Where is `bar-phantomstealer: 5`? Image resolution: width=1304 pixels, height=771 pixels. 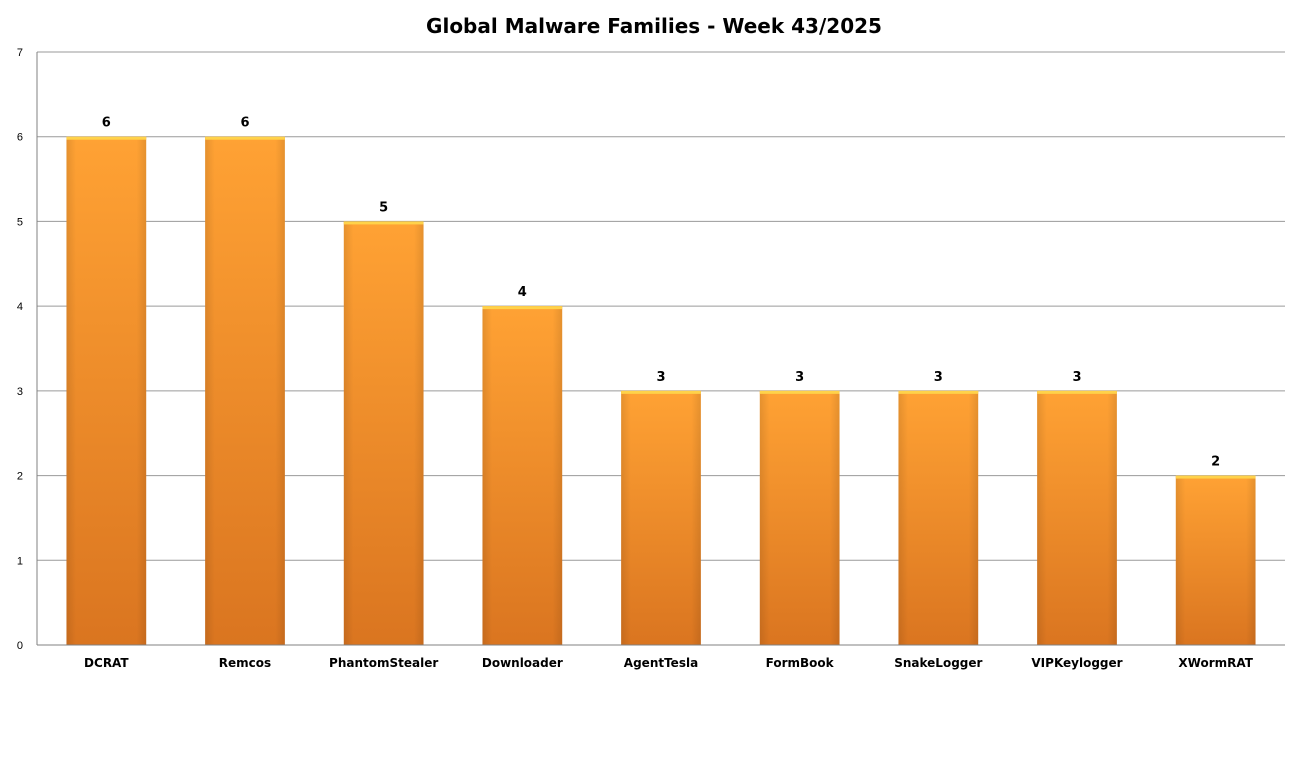
bar-phantomstealer: 5 is located at coordinates (383, 422).